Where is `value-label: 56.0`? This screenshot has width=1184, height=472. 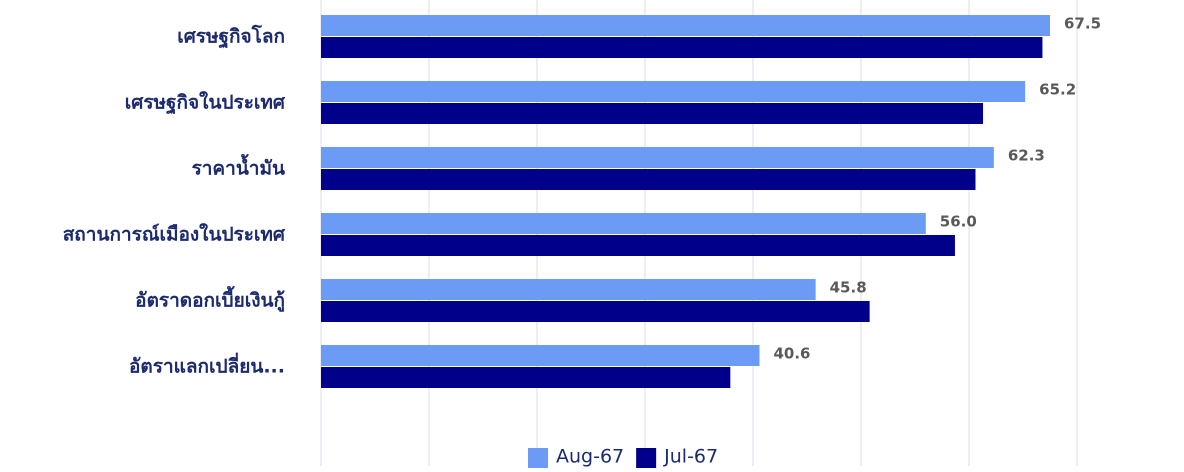 value-label: 56.0 is located at coordinates (958, 222).